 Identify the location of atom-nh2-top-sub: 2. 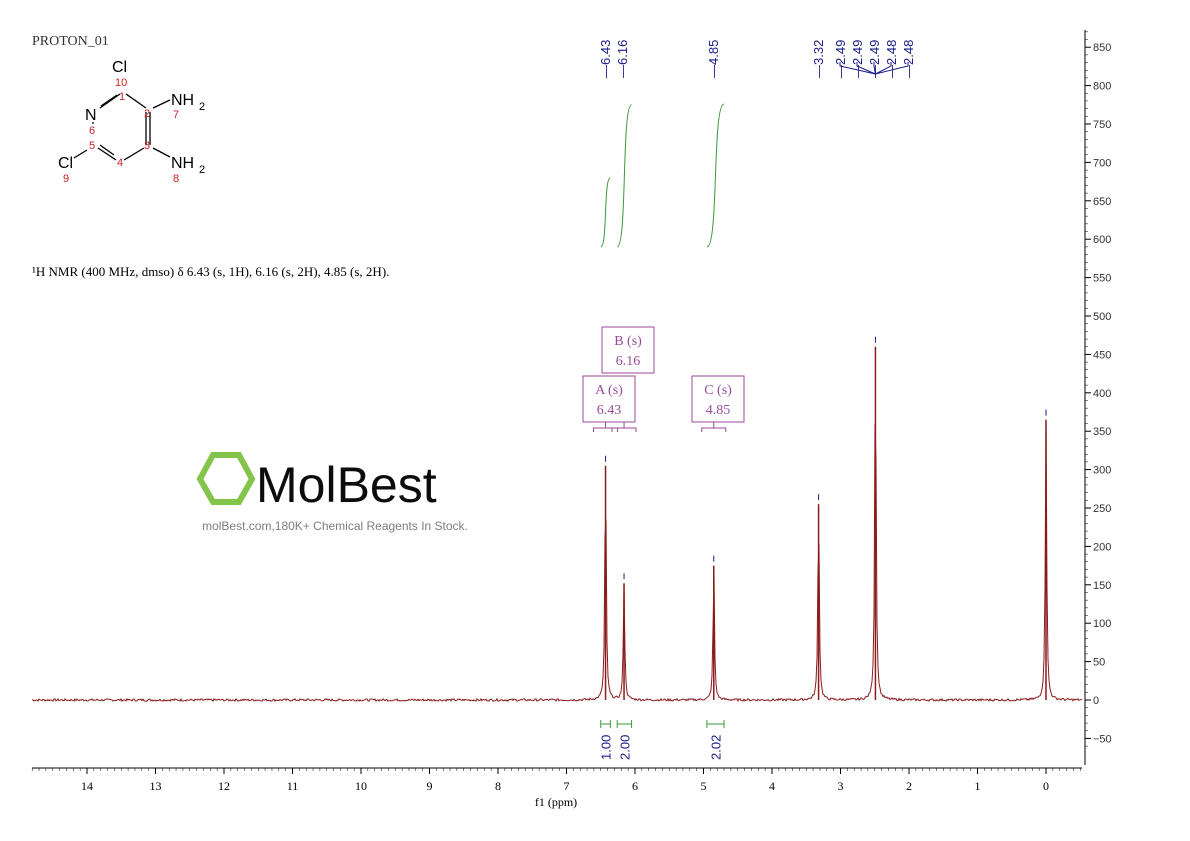
(202, 107).